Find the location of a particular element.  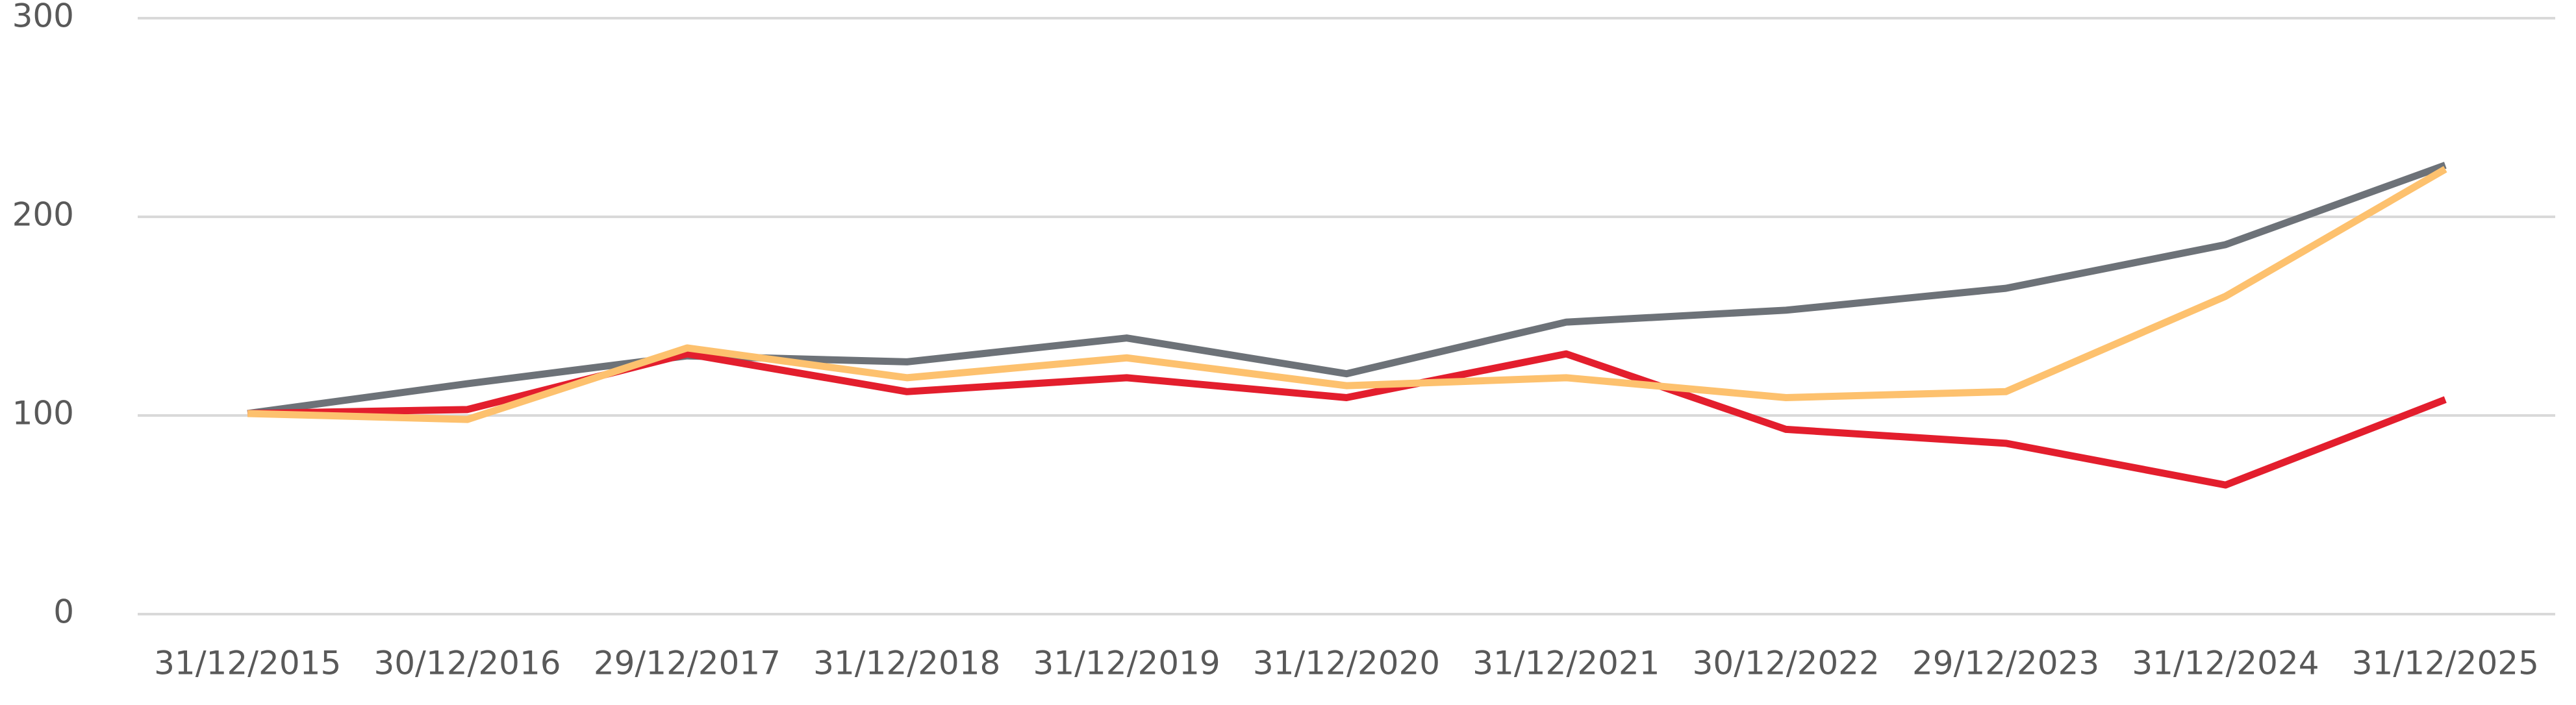

y-tick-label: 100 is located at coordinates (43, 413).